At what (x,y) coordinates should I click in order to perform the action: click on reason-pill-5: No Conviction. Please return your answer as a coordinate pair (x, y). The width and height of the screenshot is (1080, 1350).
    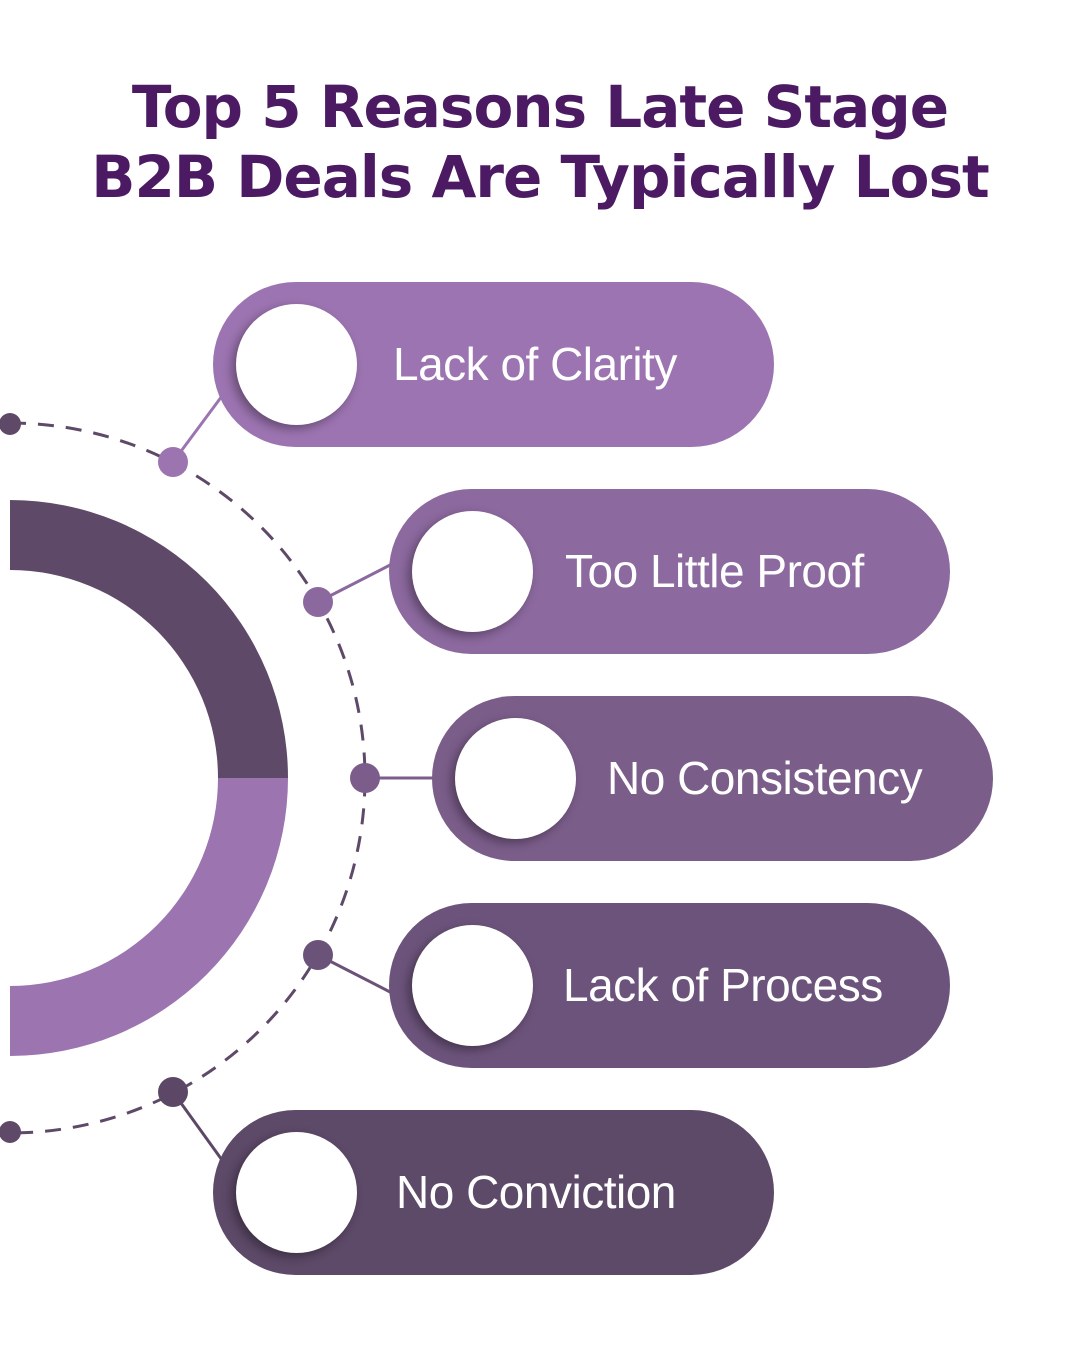
    Looking at the image, I should click on (493, 1192).